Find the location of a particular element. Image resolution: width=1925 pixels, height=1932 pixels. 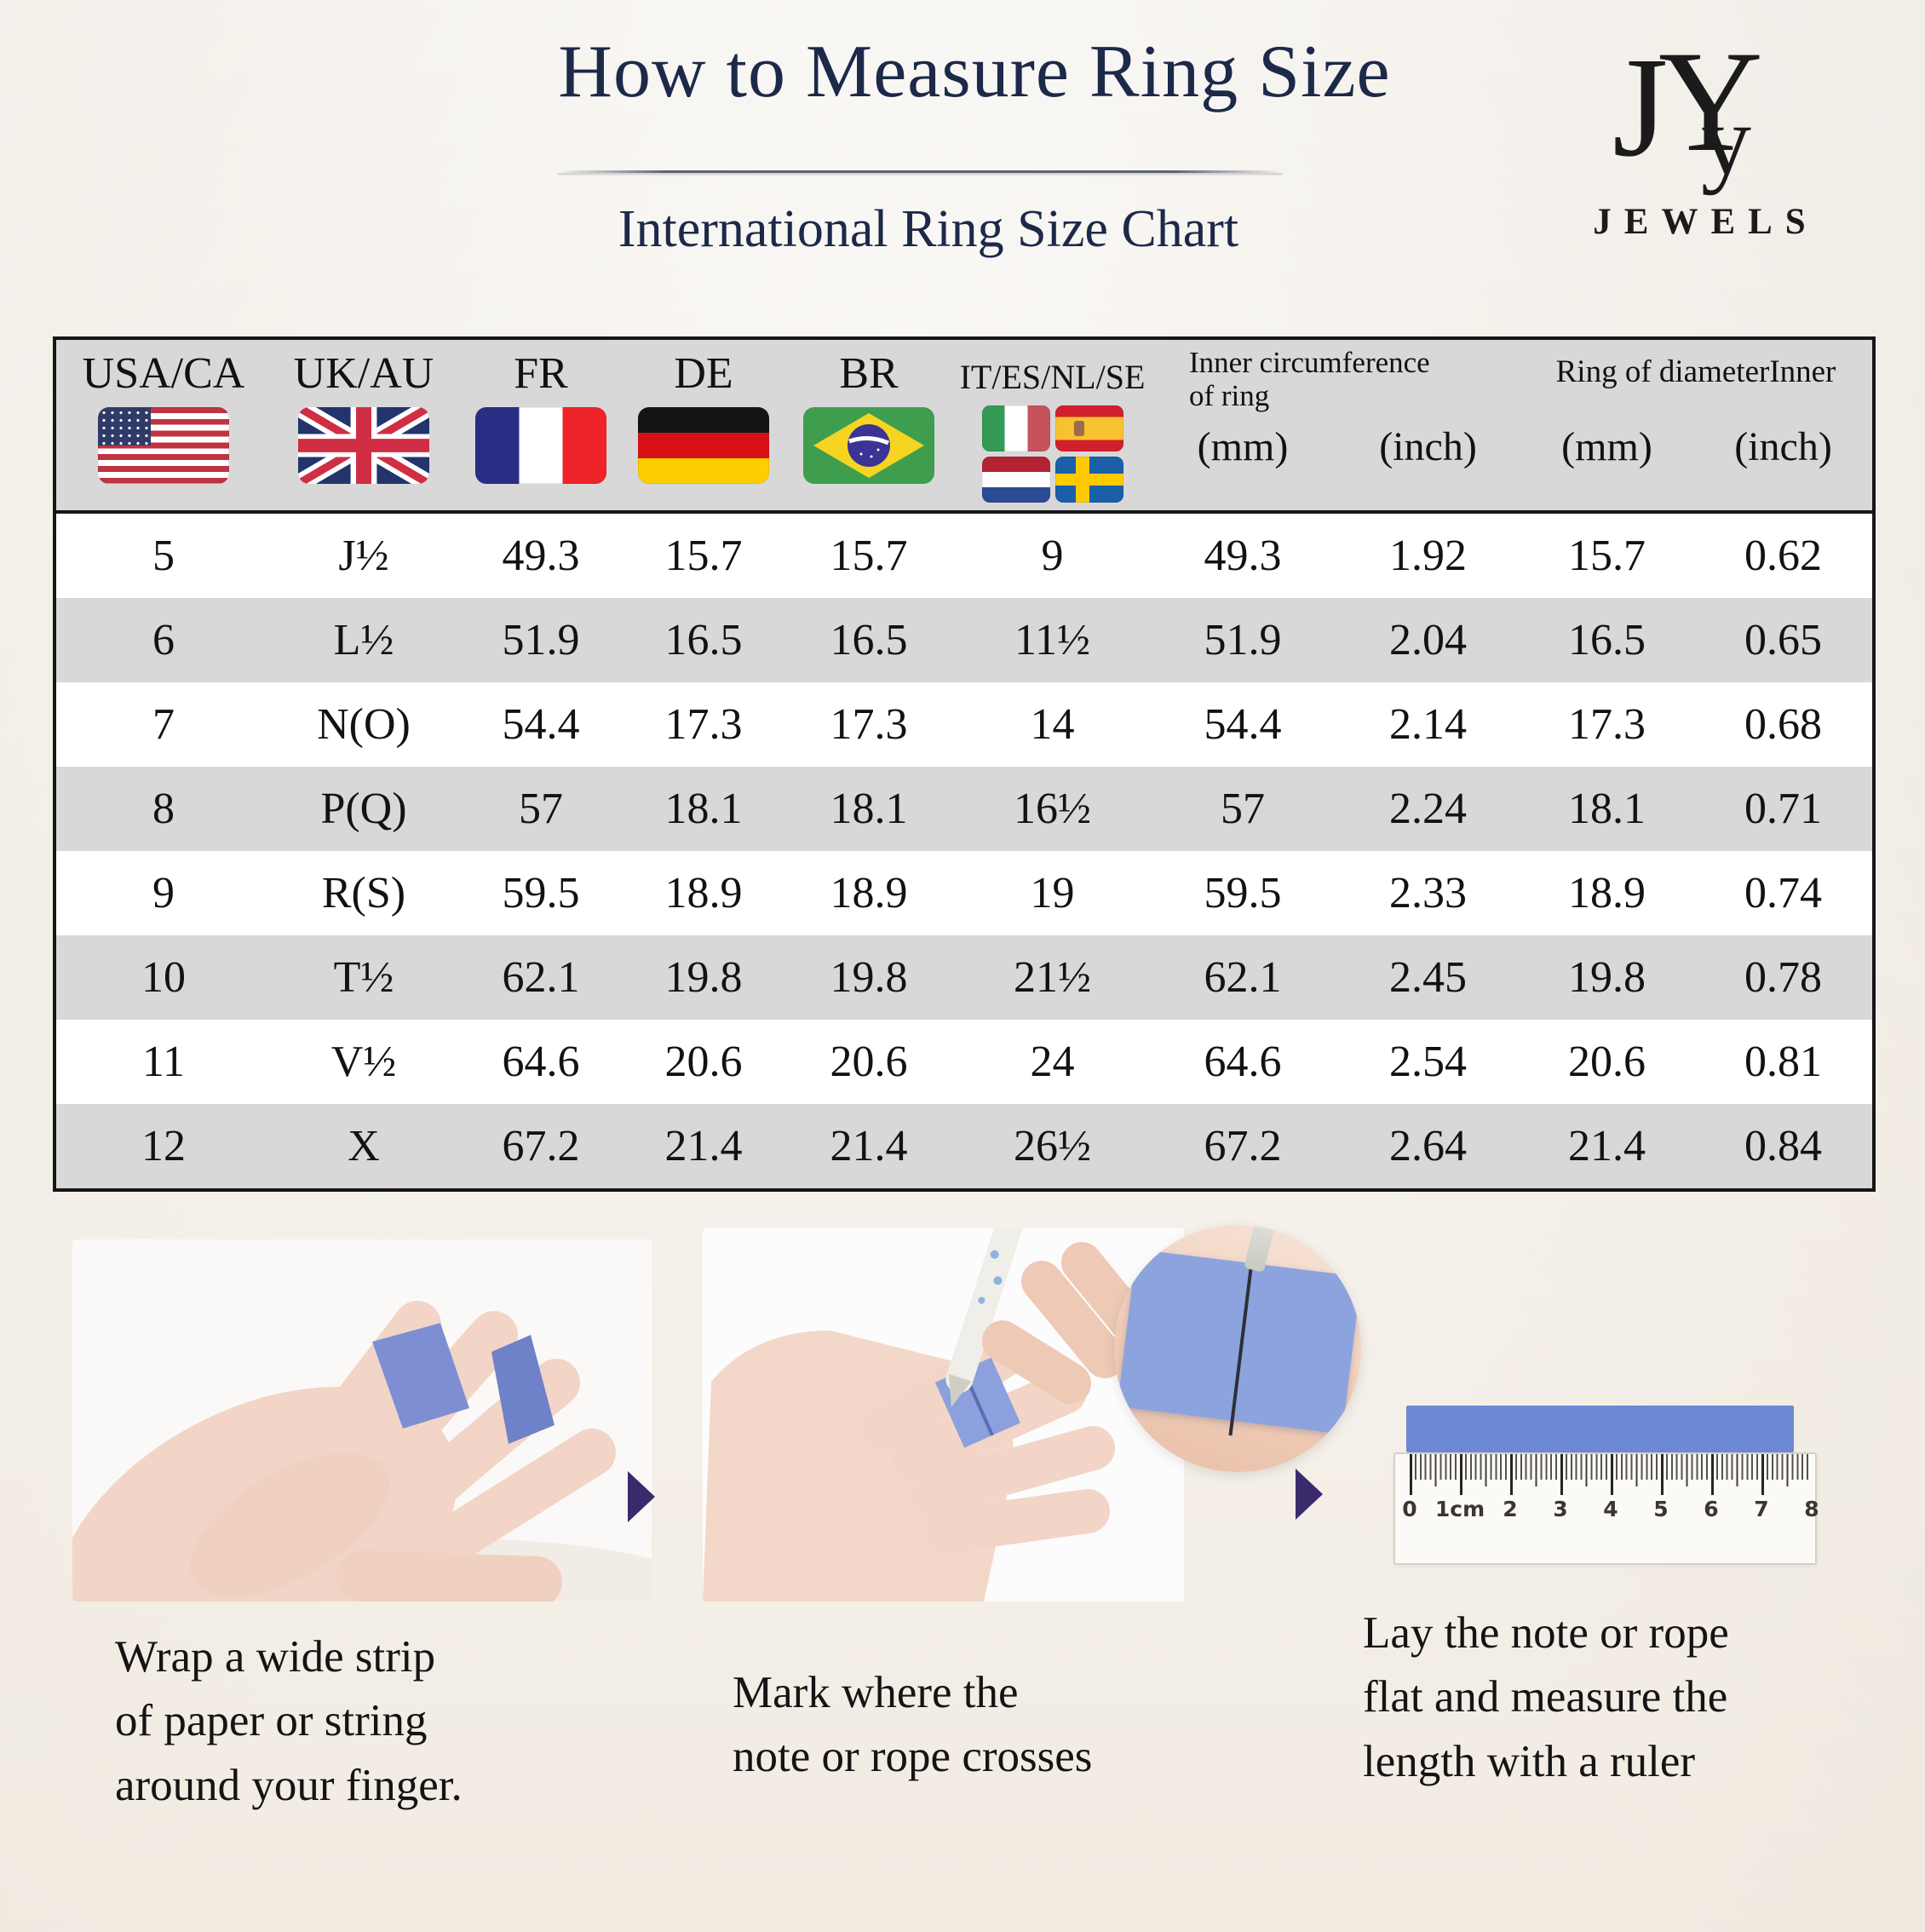

table-cell: P(Q) is located at coordinates (363, 809).